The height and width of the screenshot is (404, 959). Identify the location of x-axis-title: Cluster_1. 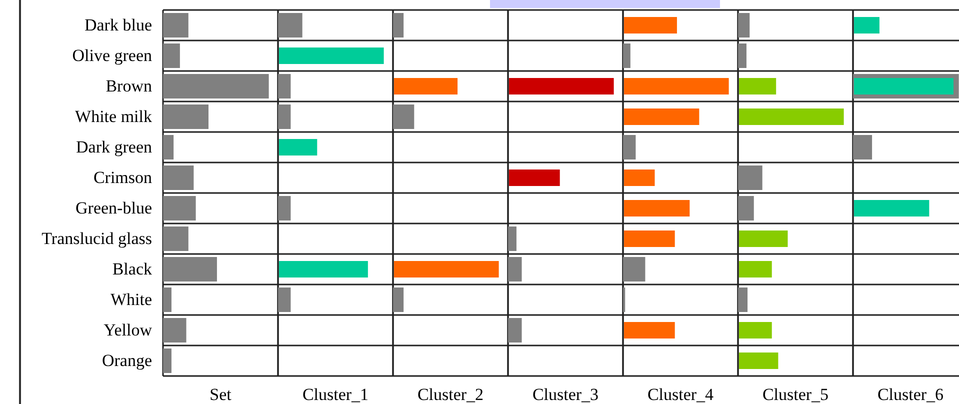
(335, 394).